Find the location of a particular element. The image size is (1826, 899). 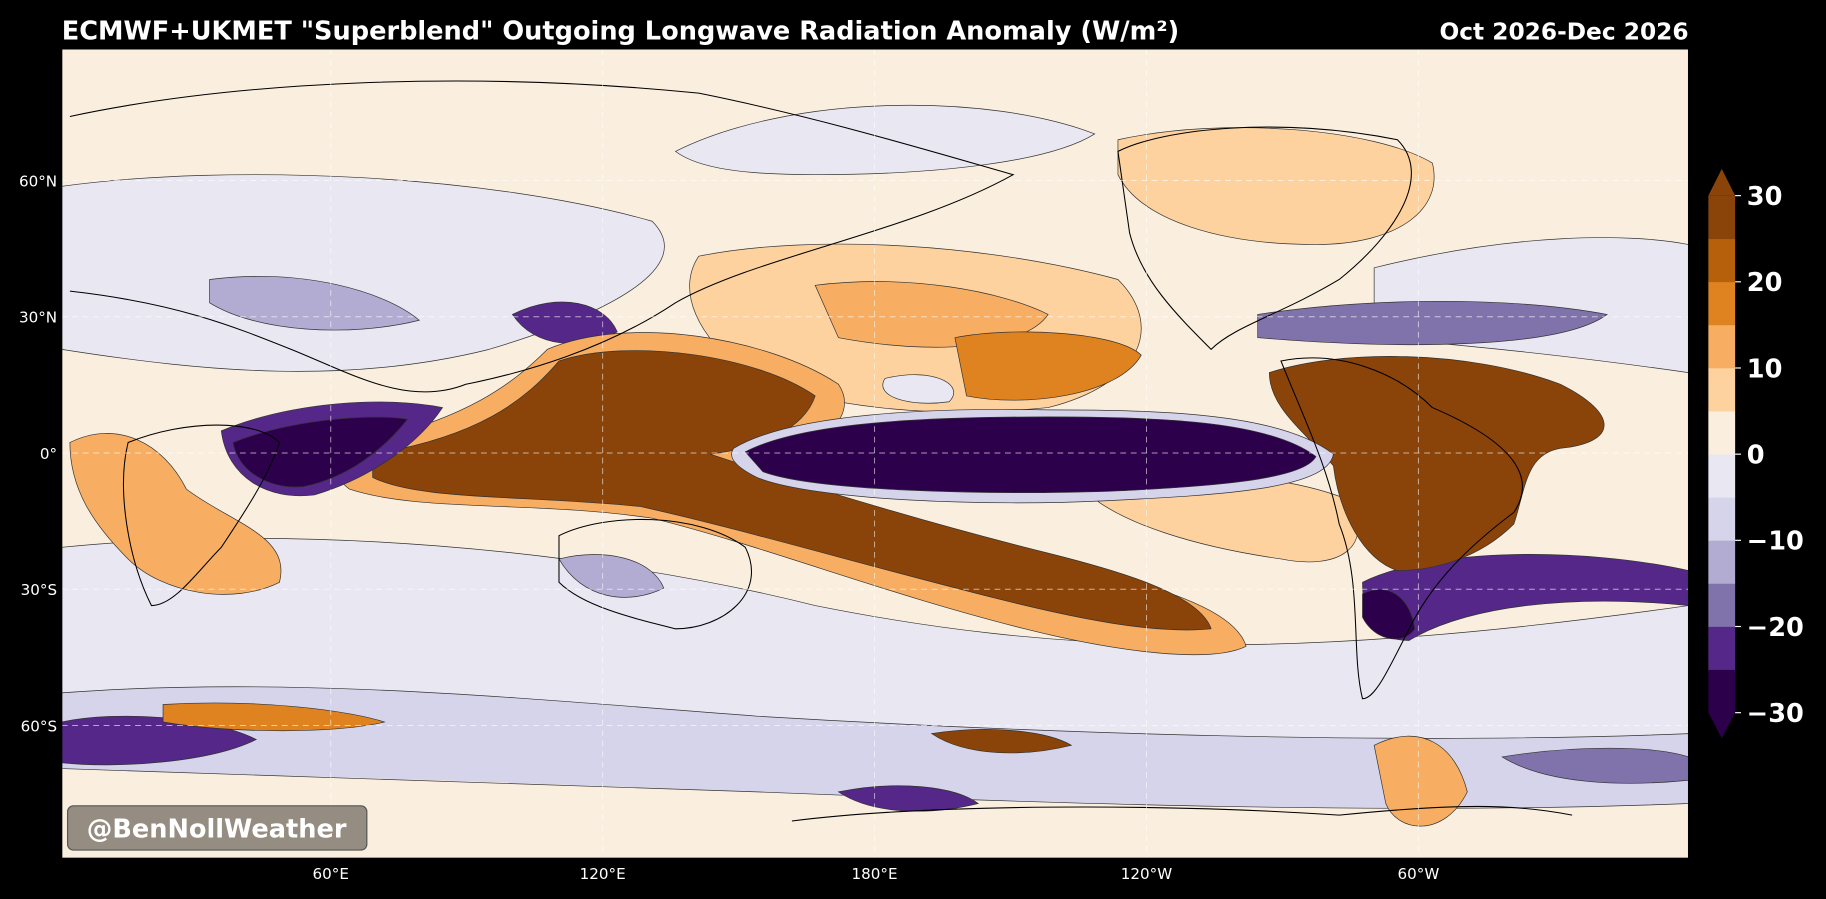

colorbar-tick-label: 0 is located at coordinates (1756, 455).